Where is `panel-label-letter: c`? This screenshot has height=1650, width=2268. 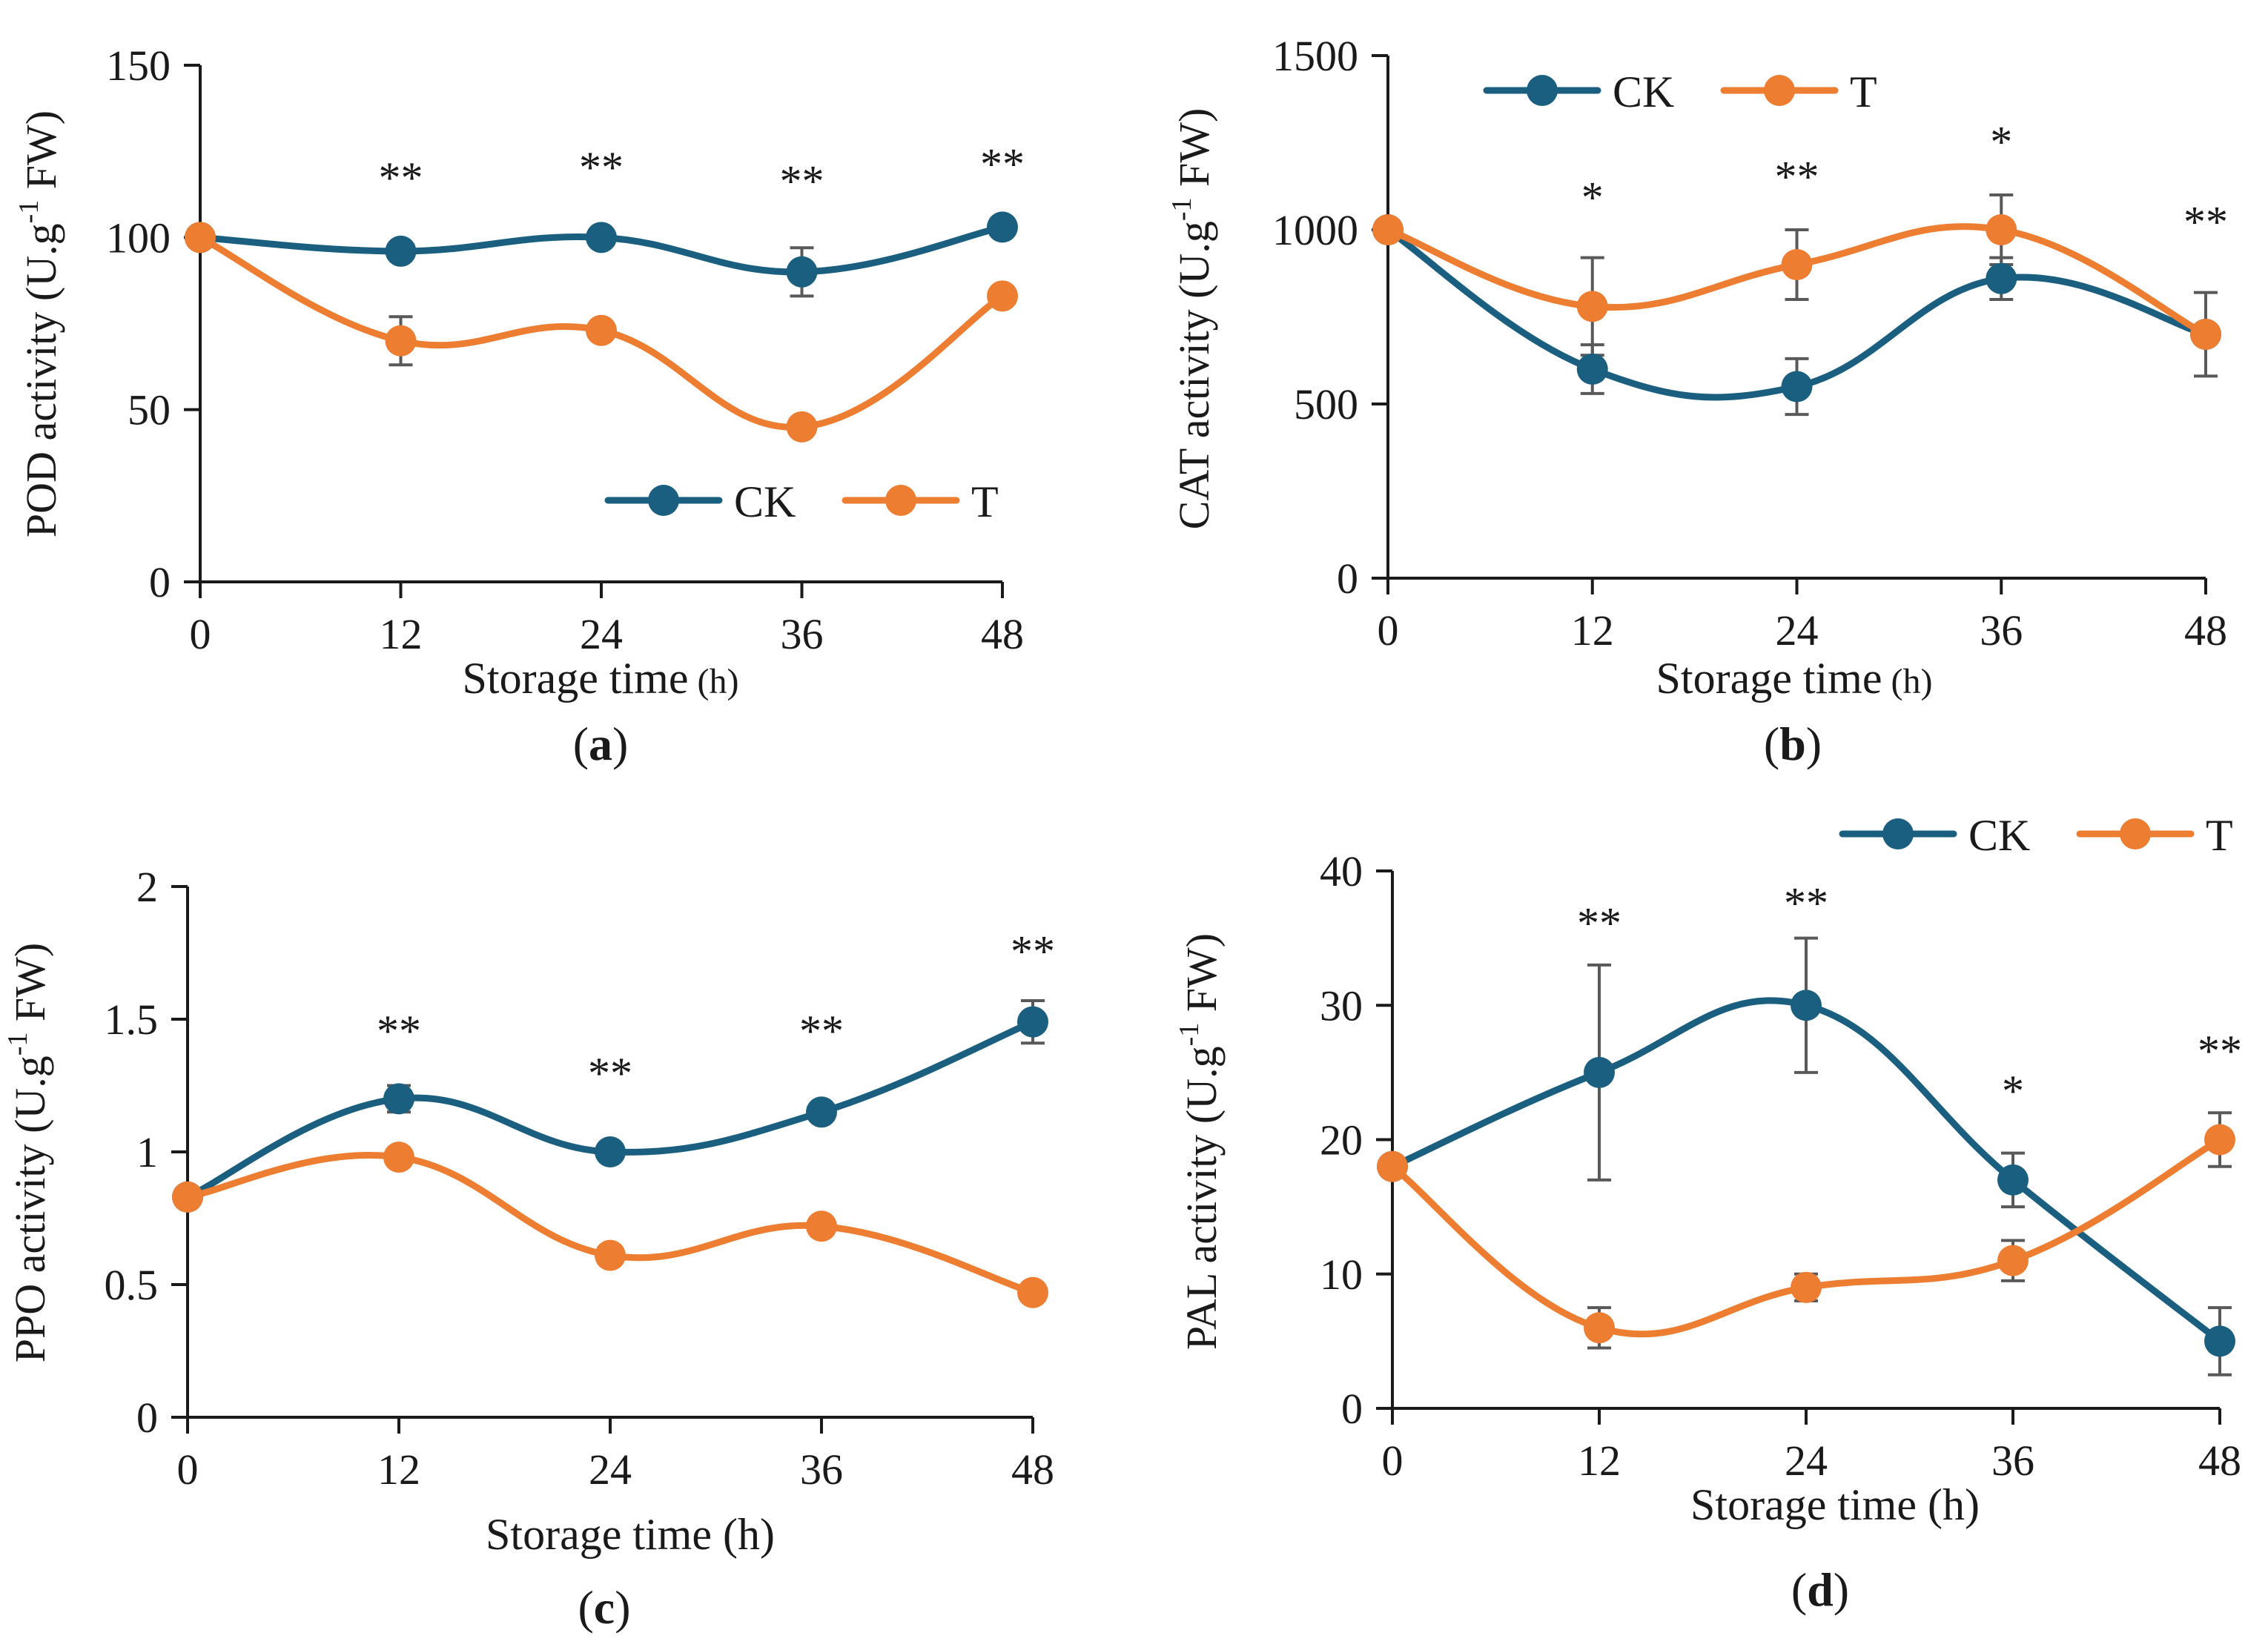 panel-label-letter: c is located at coordinates (604, 1607).